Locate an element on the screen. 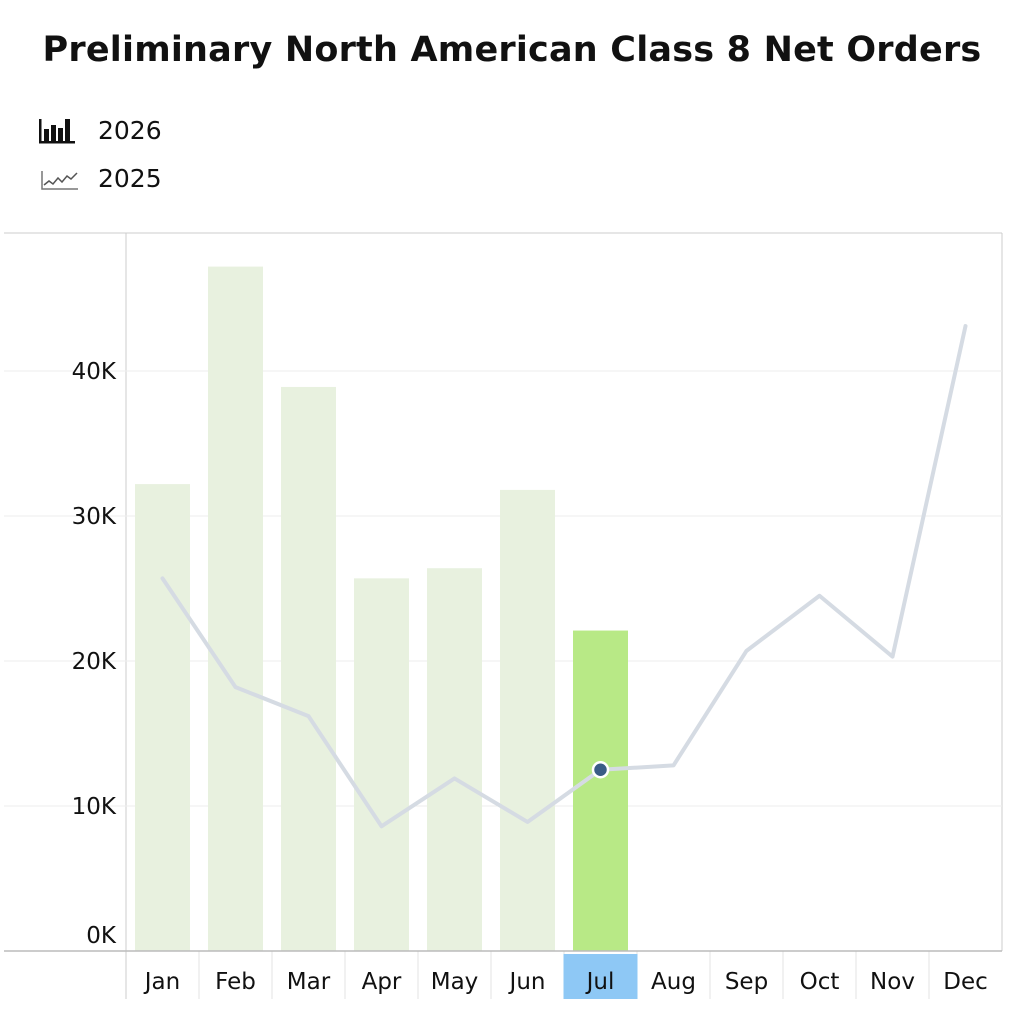  legend: 2026 2025 is located at coordinates (100, 154).